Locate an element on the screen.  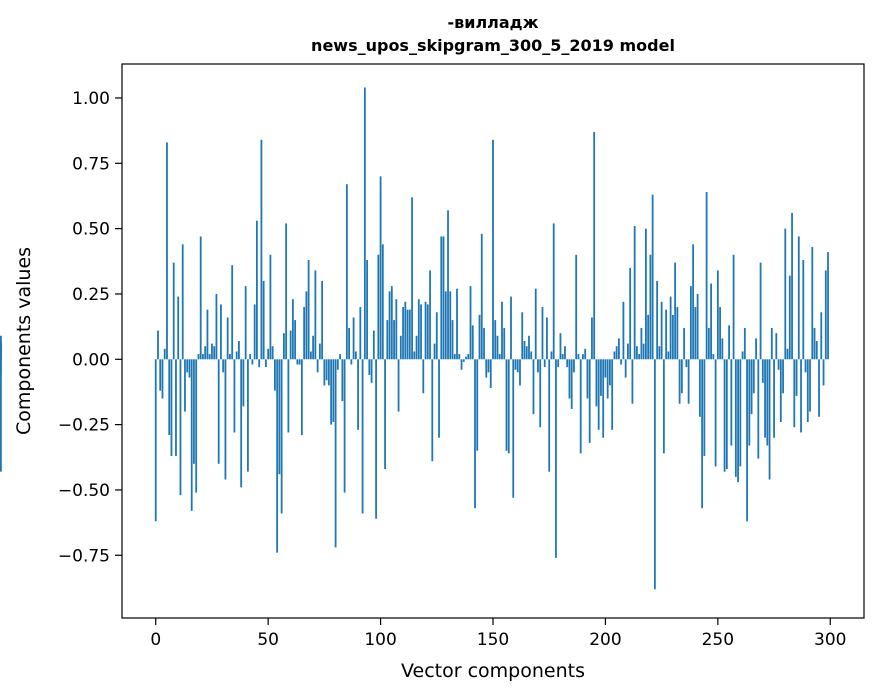
x-tick-label: 0 is located at coordinates (155, 640).